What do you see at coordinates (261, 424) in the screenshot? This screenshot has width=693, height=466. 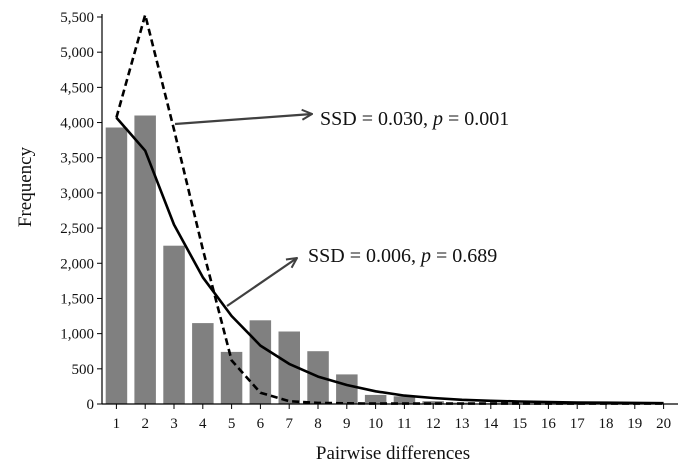 I see `x-tick-label: 6` at bounding box center [261, 424].